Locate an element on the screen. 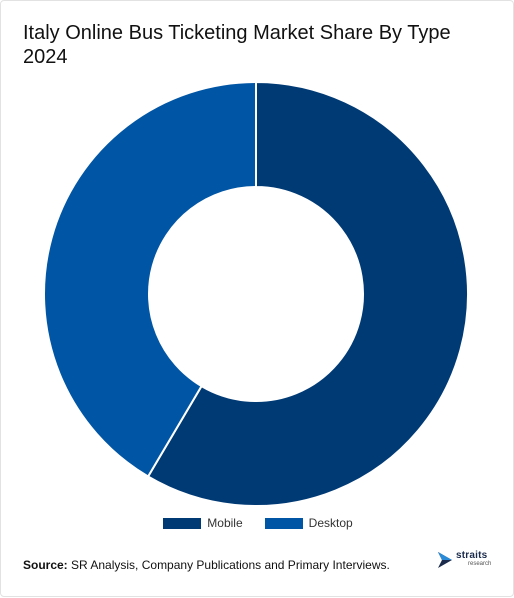  legend-swatch-mobile is located at coordinates (182, 523).